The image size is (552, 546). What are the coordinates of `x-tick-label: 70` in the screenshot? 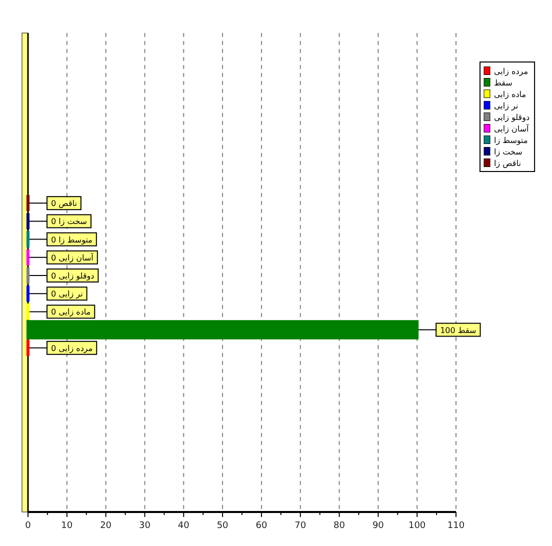 It's located at (300, 526).